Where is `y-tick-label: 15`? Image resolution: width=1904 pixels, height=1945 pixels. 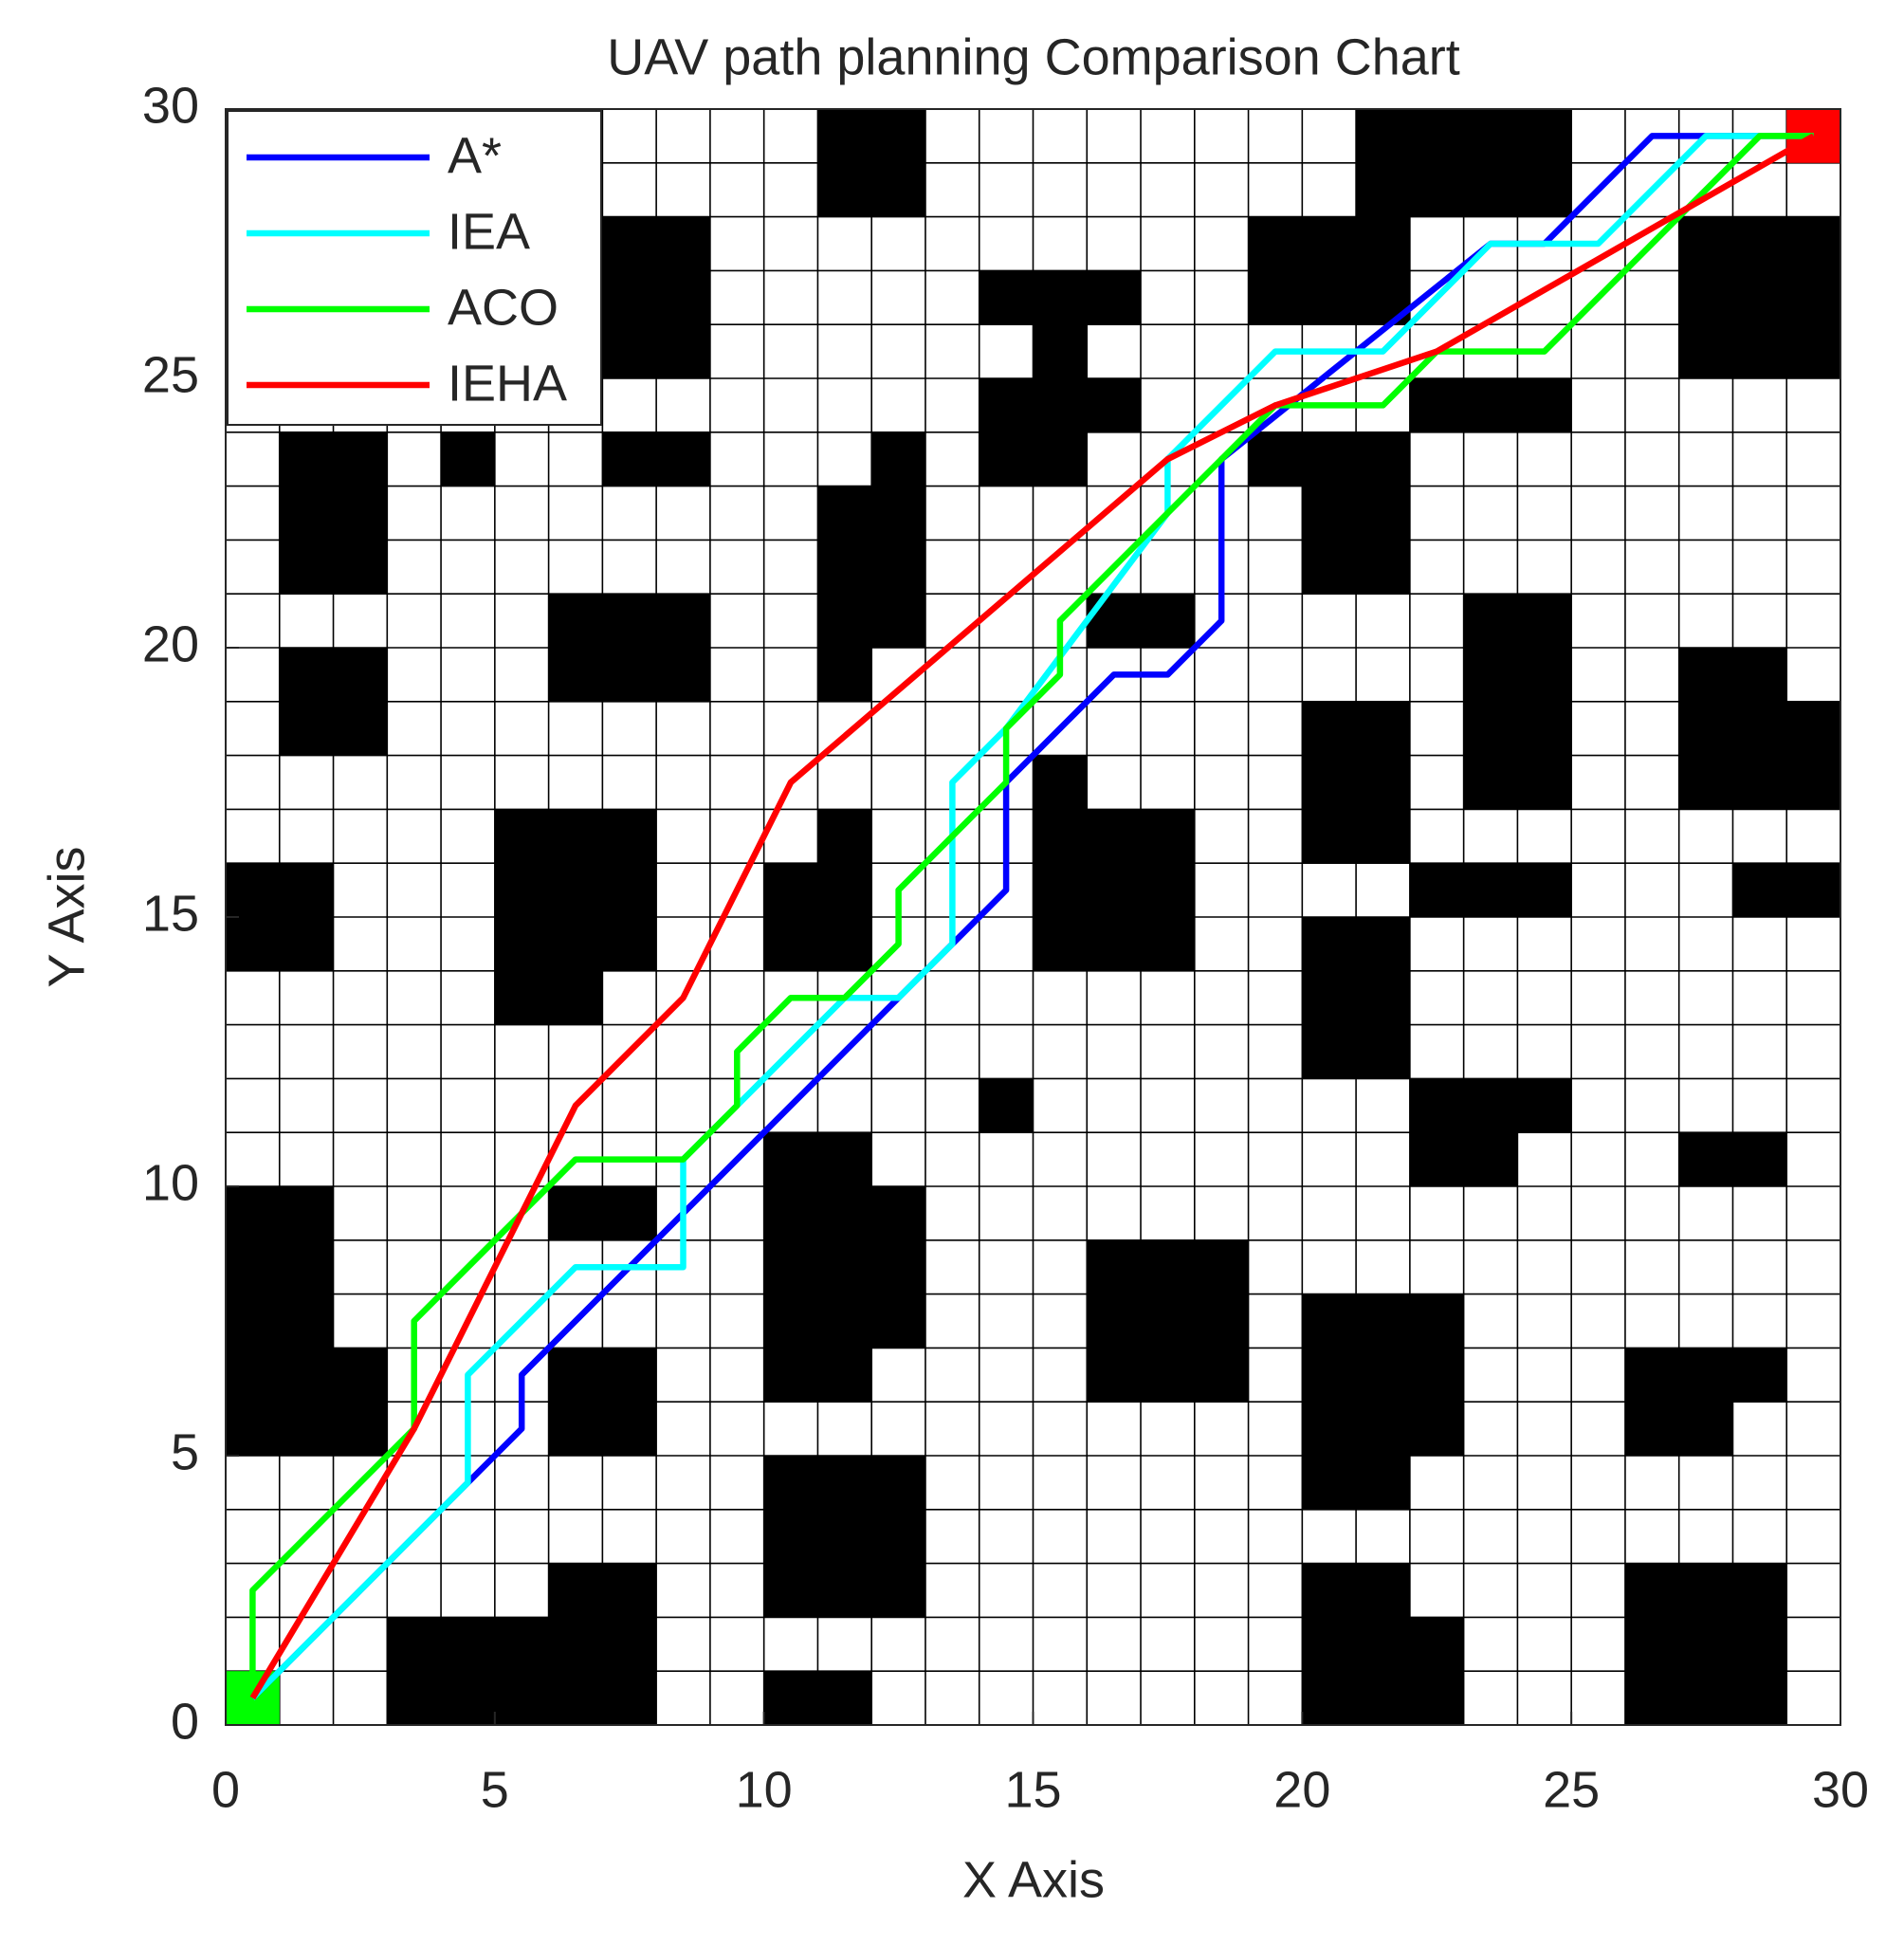
y-tick-label: 15 is located at coordinates (171, 914).